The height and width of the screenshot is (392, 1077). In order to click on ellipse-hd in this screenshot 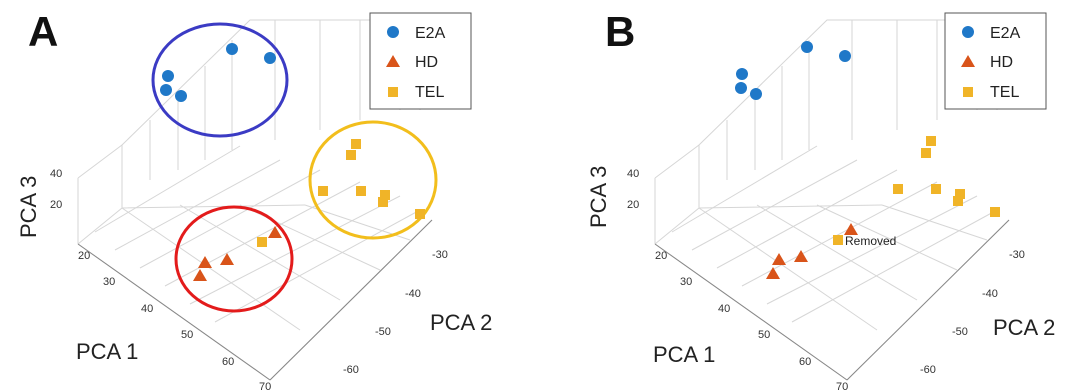, I will do `click(234, 259)`.